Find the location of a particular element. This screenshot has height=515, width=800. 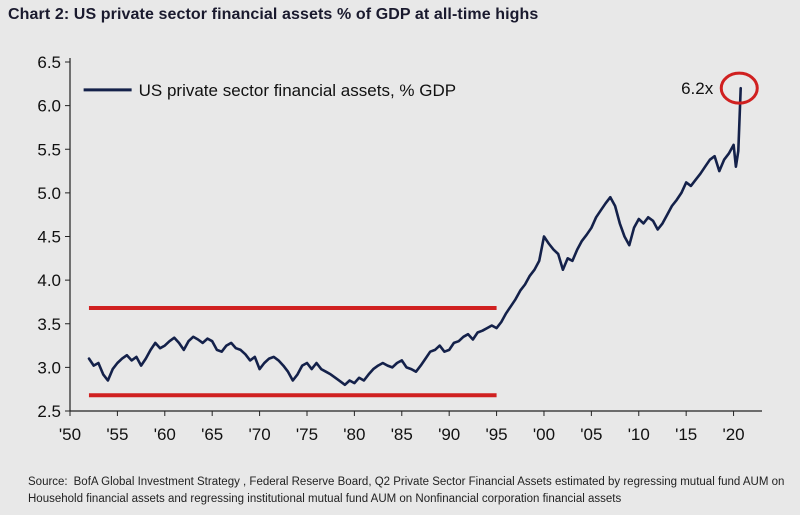

x-tick-label: '05 is located at coordinates (591, 434).